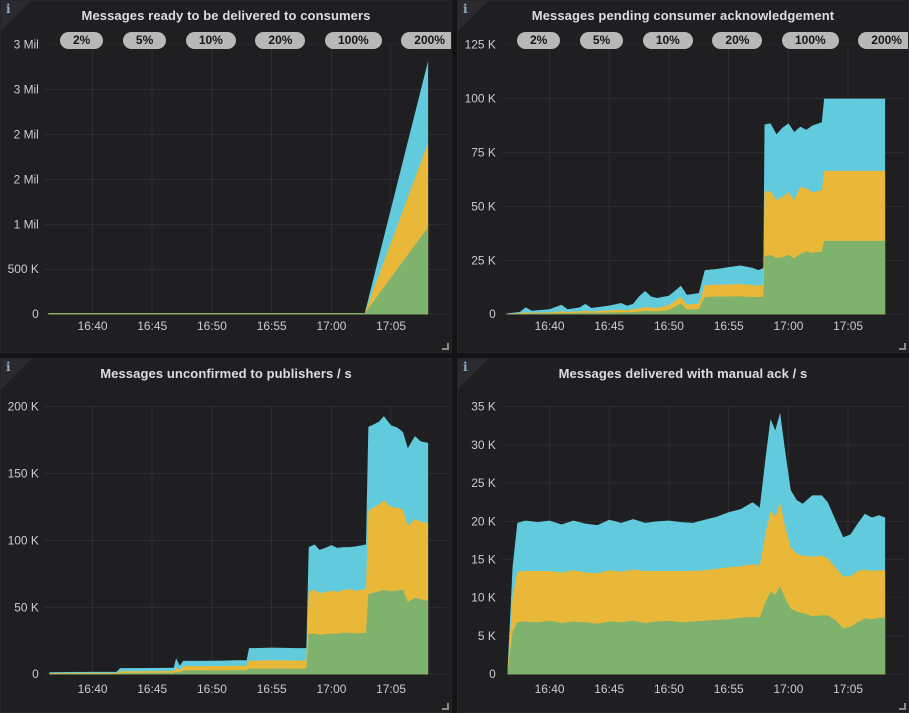  What do you see at coordinates (483, 153) in the screenshot?
I see `svg-text: 75 K` at bounding box center [483, 153].